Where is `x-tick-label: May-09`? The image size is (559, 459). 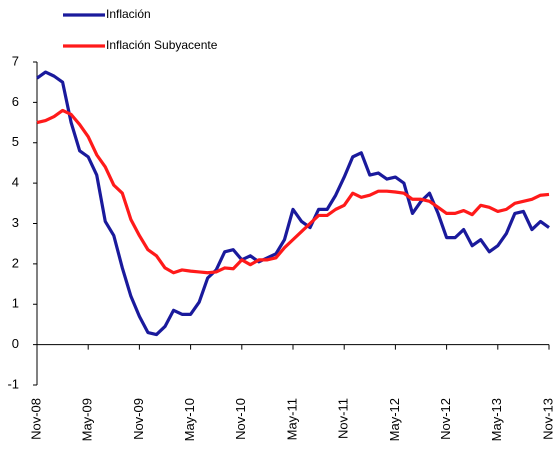
x-tick-label: May-09 is located at coordinates (87, 419).